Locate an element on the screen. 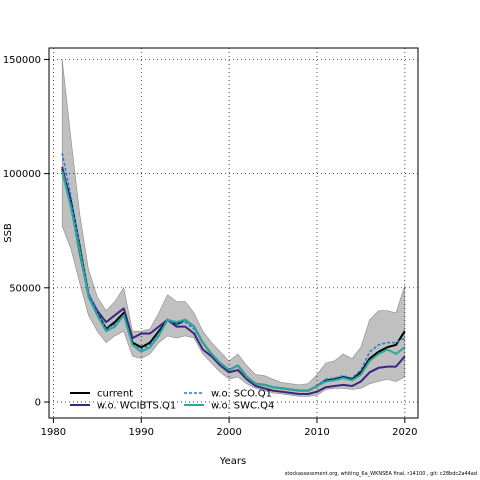  y-tick-label: 50000 is located at coordinates (25, 288).